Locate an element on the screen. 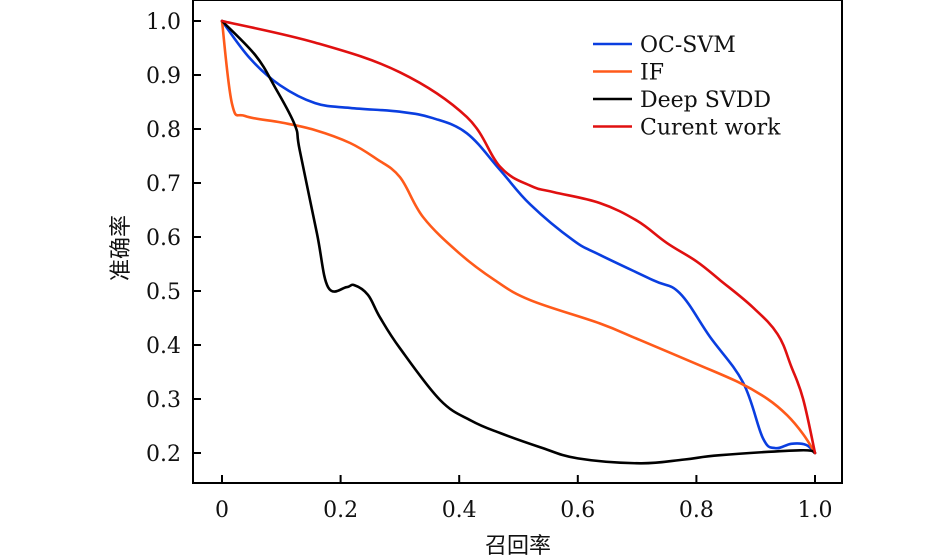 The height and width of the screenshot is (559, 945). y-tick-label: 0.8 is located at coordinates (163, 130).